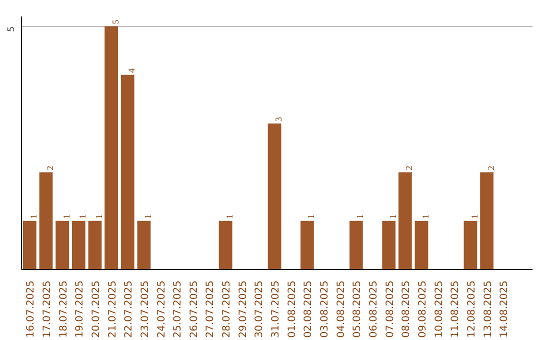 Image resolution: width=540 pixels, height=340 pixels. I want to click on x-tick-label: 20.07.2025, so click(96, 309).